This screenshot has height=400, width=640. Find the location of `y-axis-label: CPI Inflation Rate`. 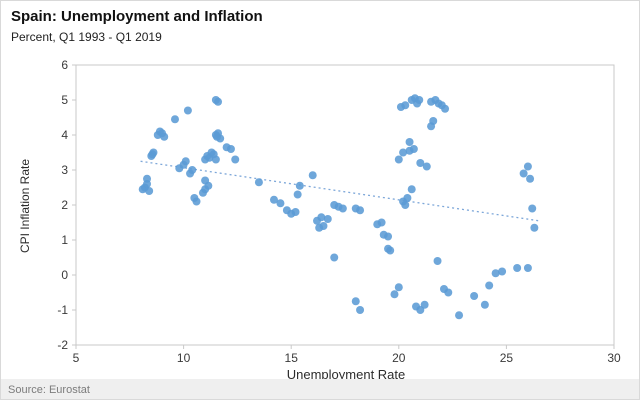

y-axis-label: CPI Inflation Rate is located at coordinates (25, 206).